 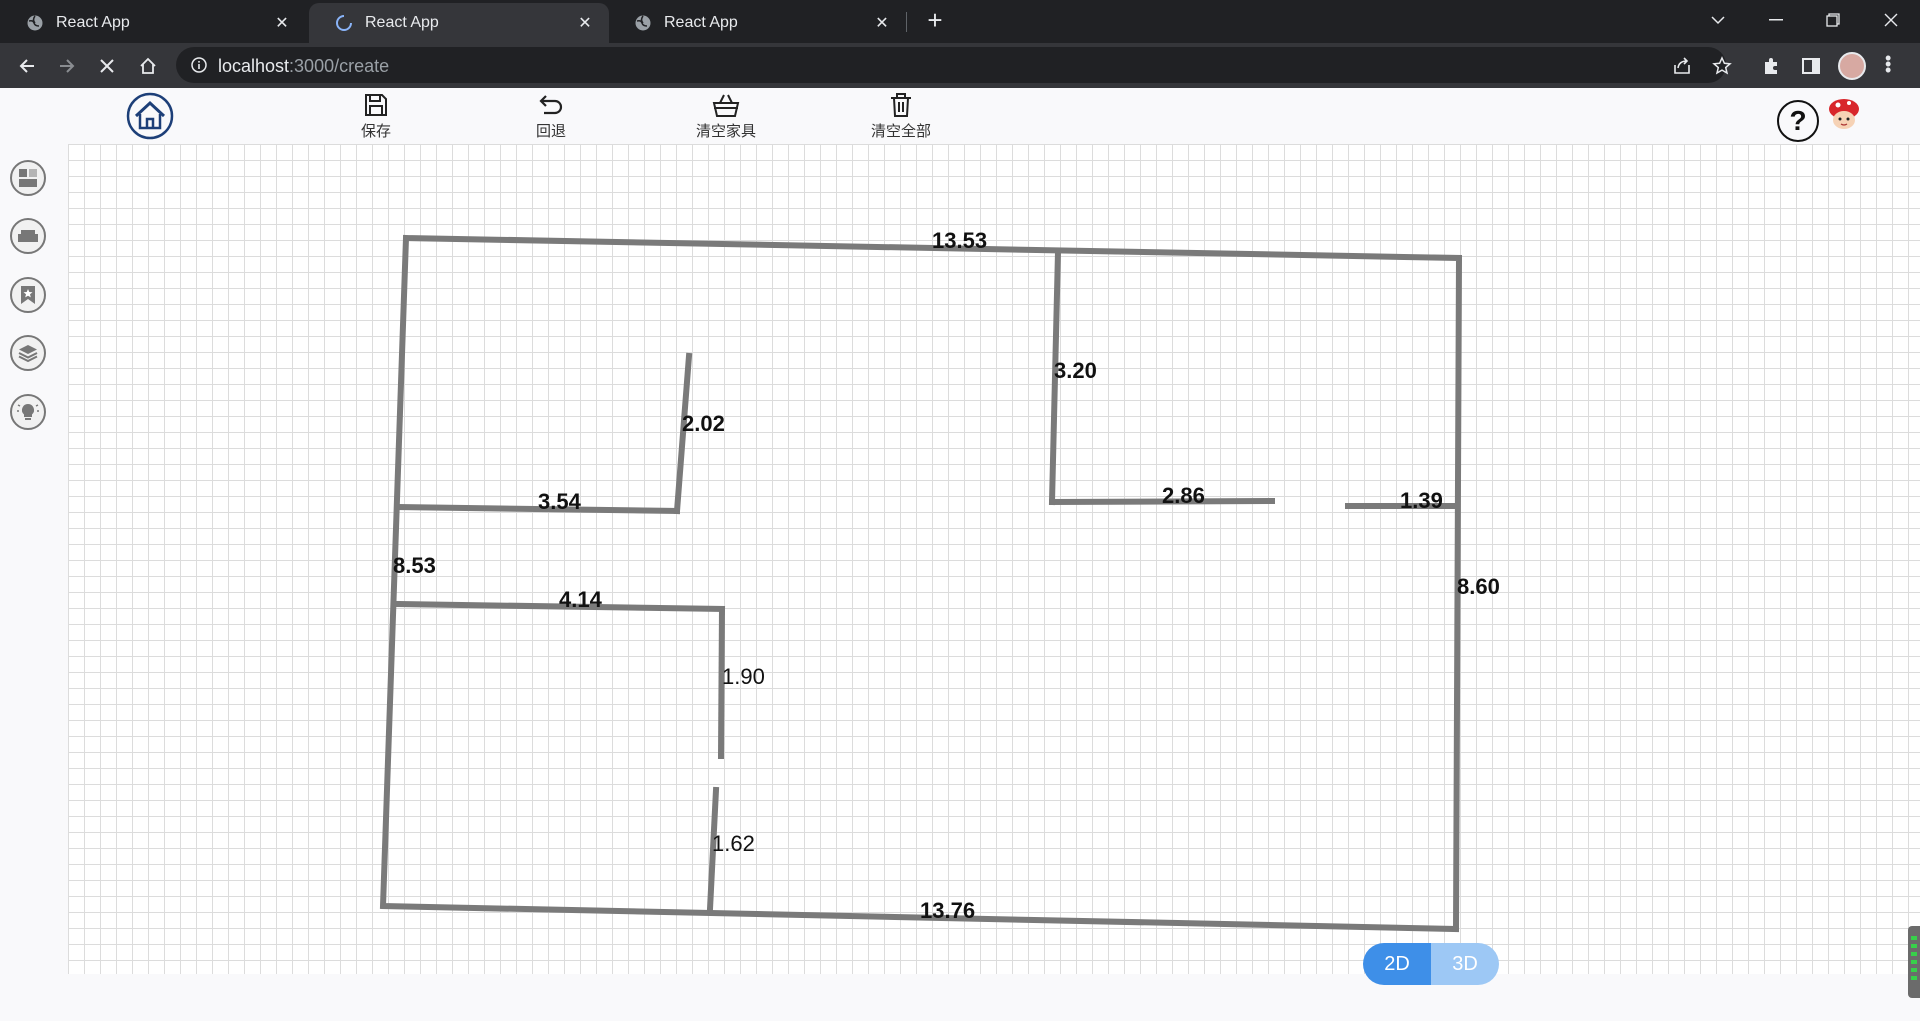 I want to click on clear-all-button: 清空全部, so click(x=901, y=115).